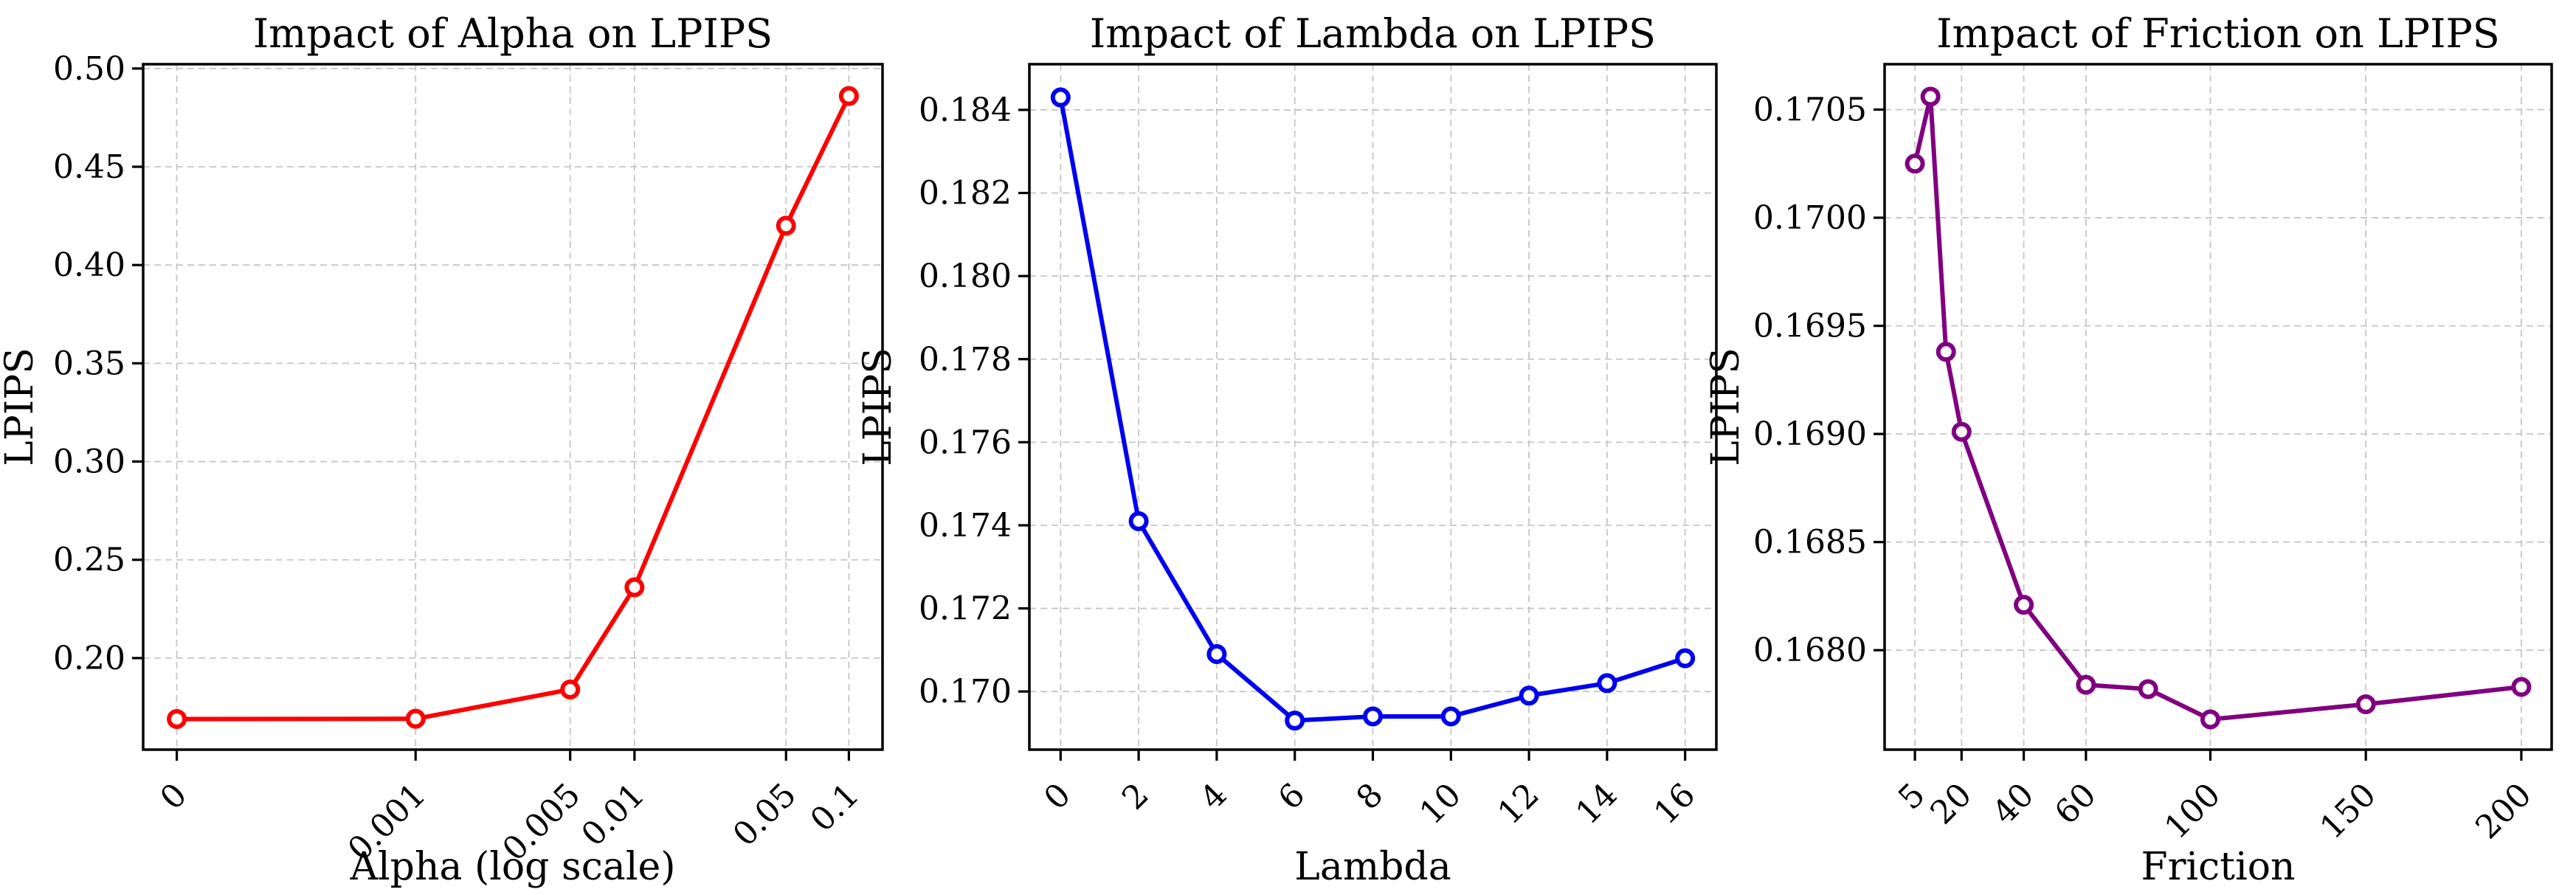 This screenshot has height=895, width=2576. Describe the element at coordinates (965, 360) in the screenshot. I see `y-tick-label: 0.178` at that location.